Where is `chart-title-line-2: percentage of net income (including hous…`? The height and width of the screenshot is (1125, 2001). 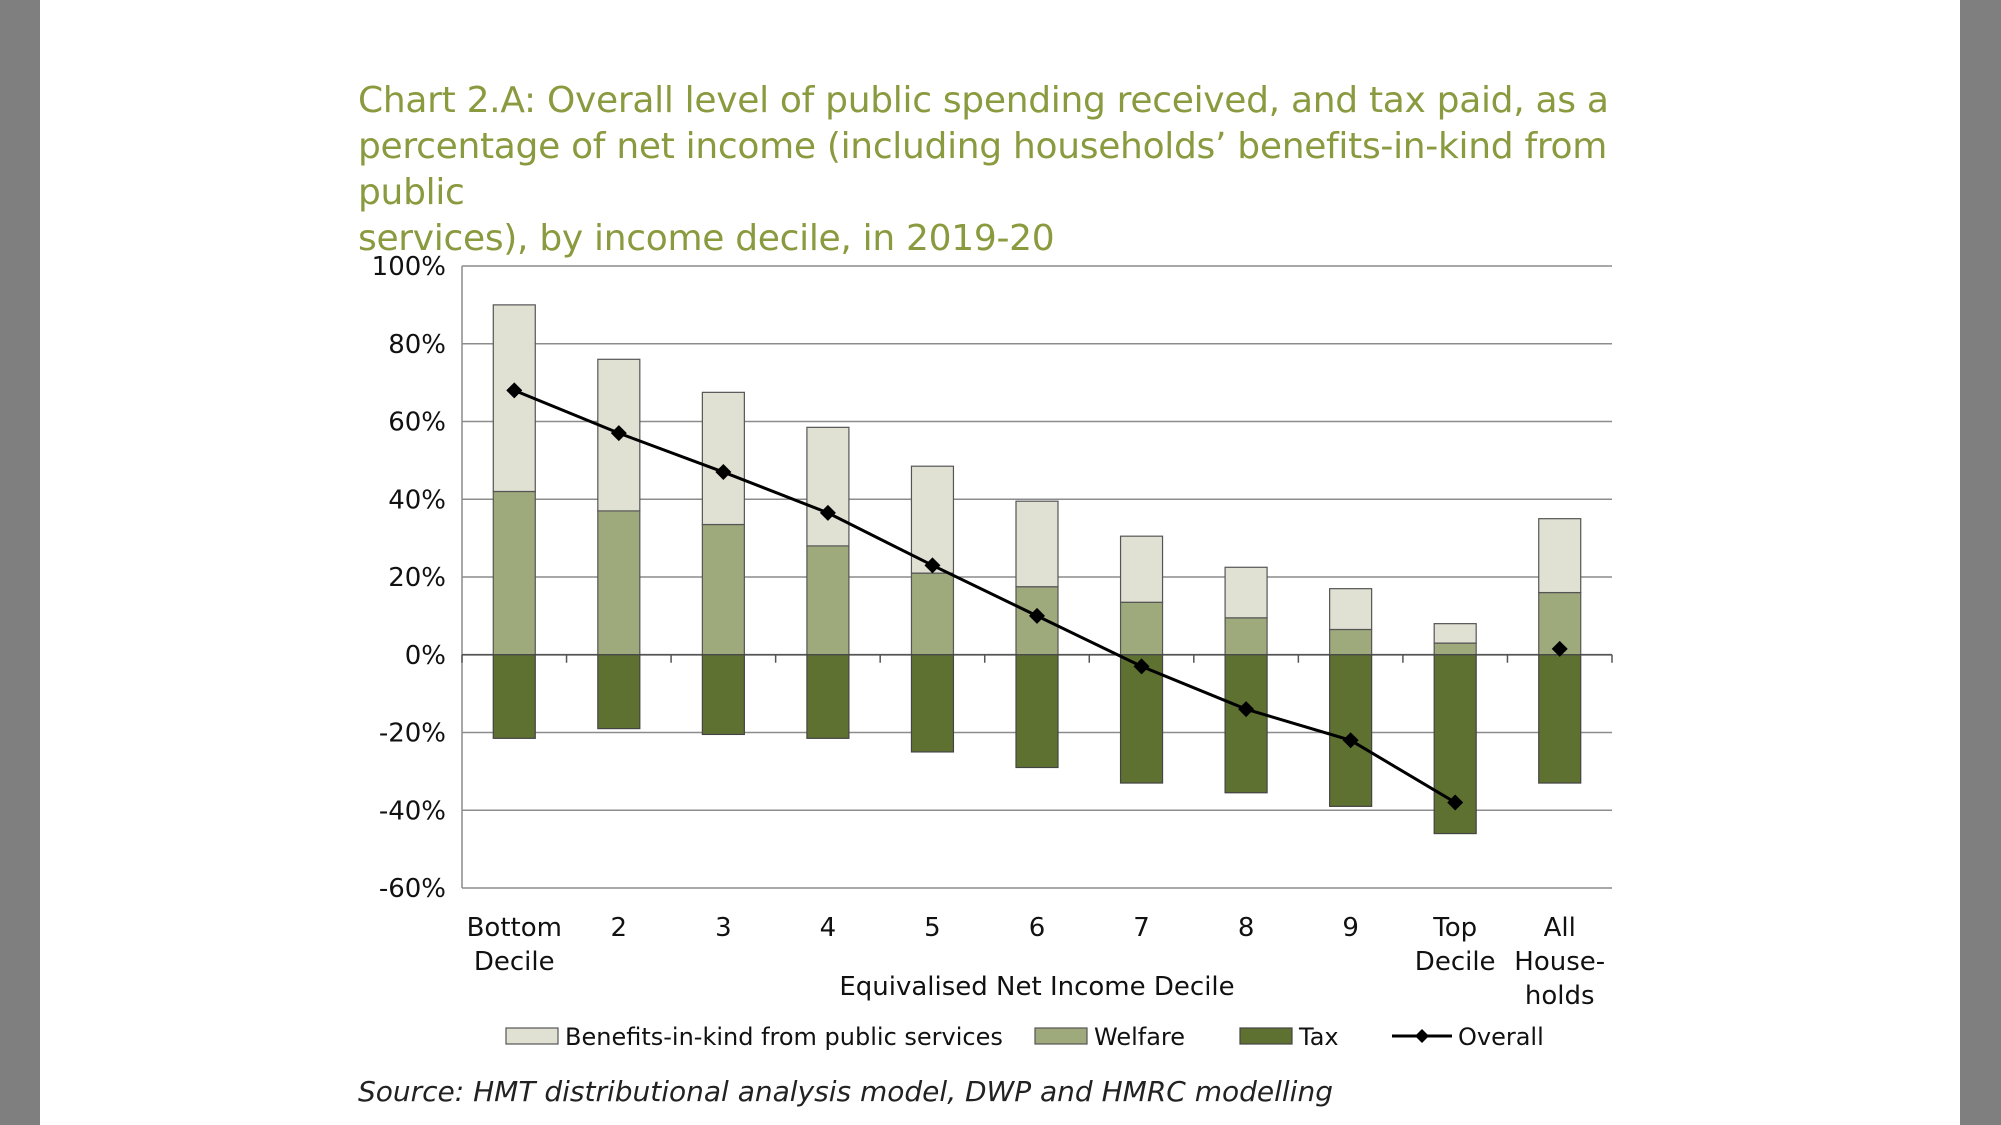
chart-title-line-2: percentage of net income (including hous… is located at coordinates (983, 169).